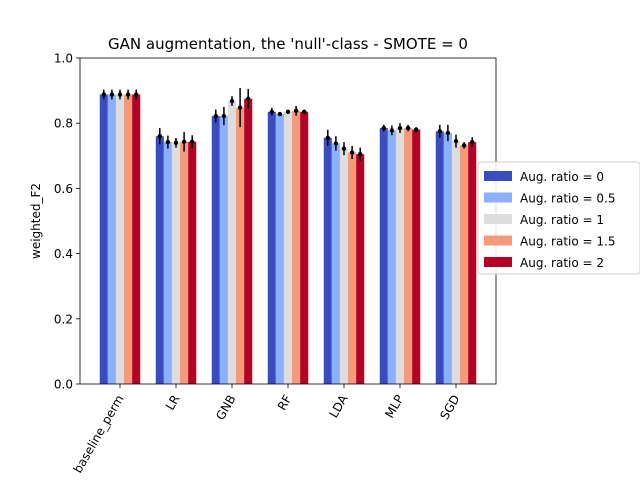 The height and width of the screenshot is (485, 640). What do you see at coordinates (63, 319) in the screenshot?
I see `y-tick-label-0.2: 0.2` at bounding box center [63, 319].